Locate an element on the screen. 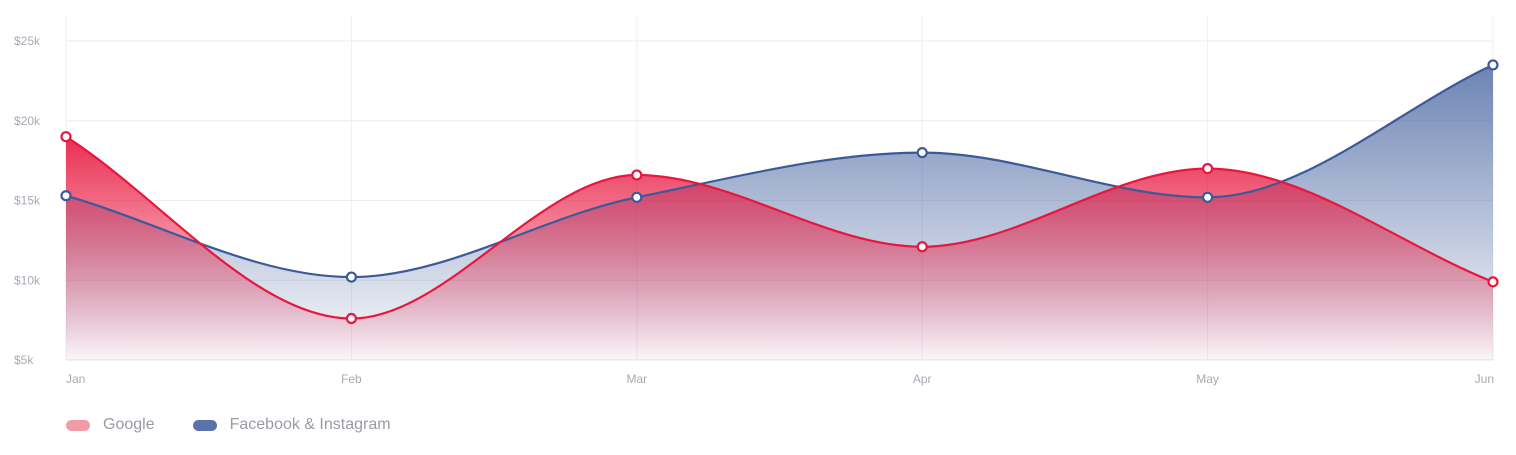 The width and height of the screenshot is (1516, 455). legend-swatch-facebook-instagram is located at coordinates (204, 425).